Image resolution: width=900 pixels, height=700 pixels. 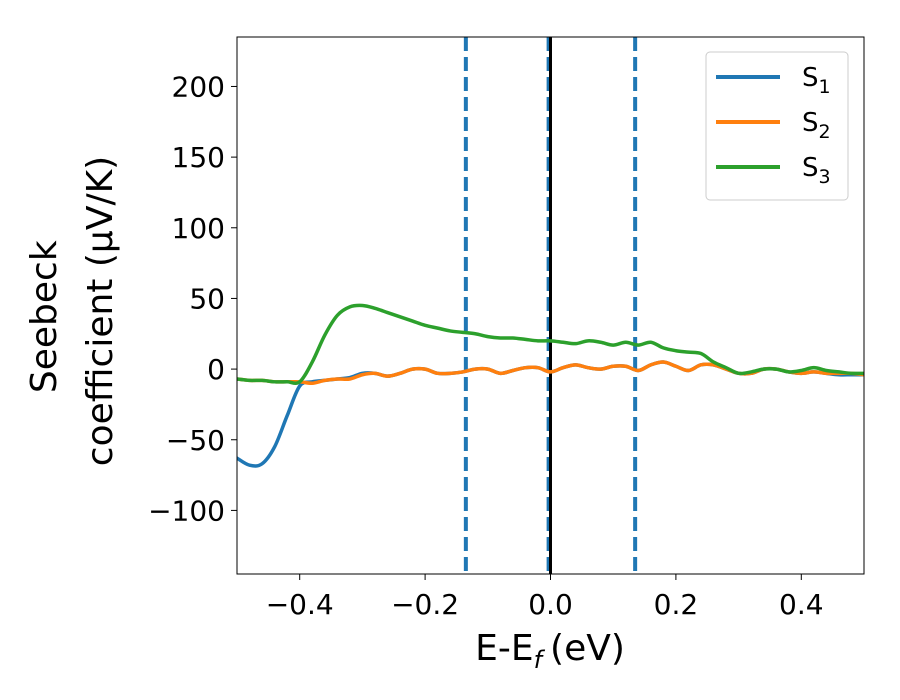 I want to click on y-axis-label: Seebeck coefficient (μV/K), so click(x=72, y=311).